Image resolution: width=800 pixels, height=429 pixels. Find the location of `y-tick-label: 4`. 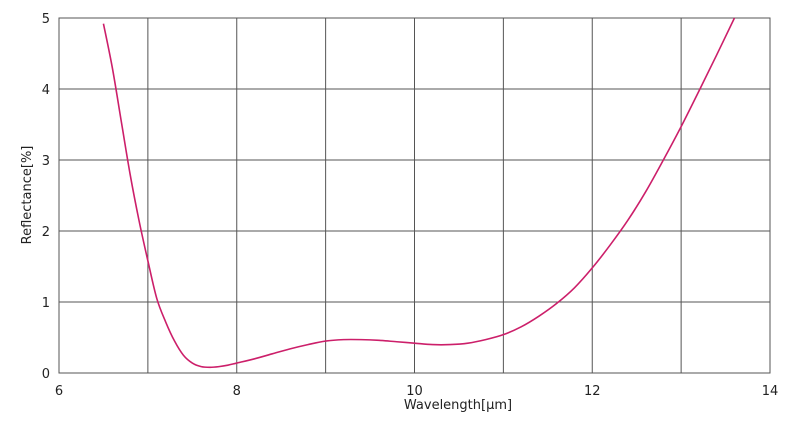

y-tick-label: 4 is located at coordinates (46, 90).